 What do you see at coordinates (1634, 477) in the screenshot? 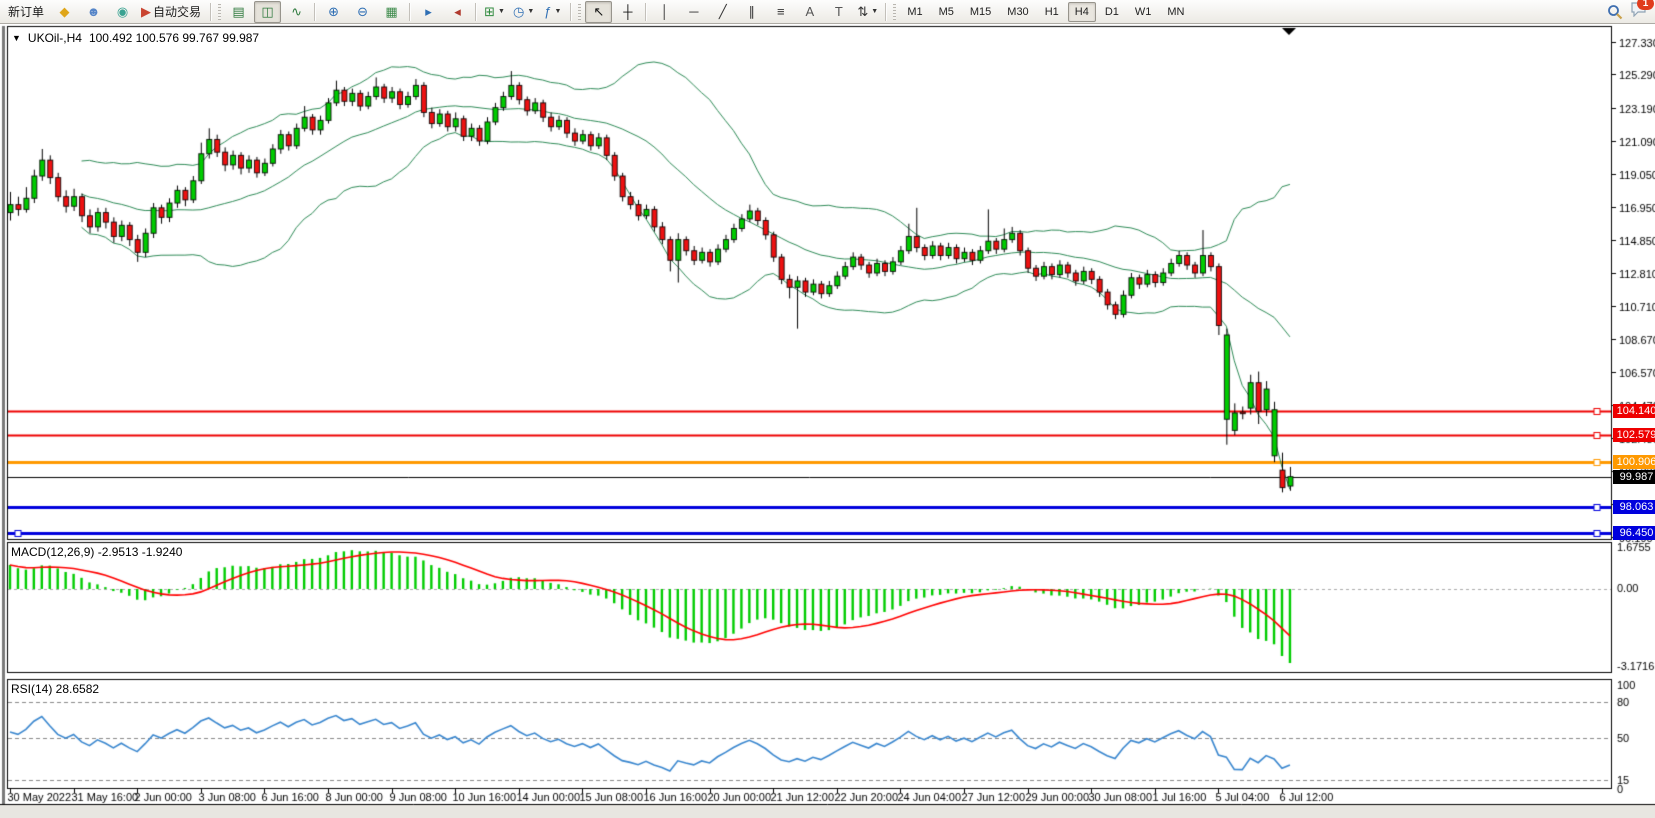
I see `price-line-label-99.987: 99.987` at bounding box center [1634, 477].